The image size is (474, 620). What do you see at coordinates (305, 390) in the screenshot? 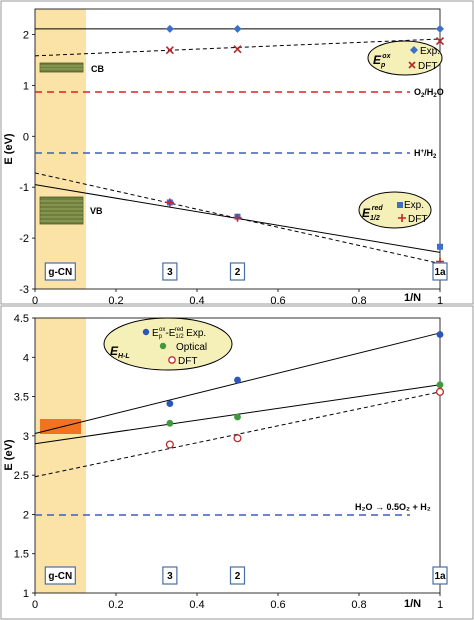
I see `bottom-data-marks` at bounding box center [305, 390].